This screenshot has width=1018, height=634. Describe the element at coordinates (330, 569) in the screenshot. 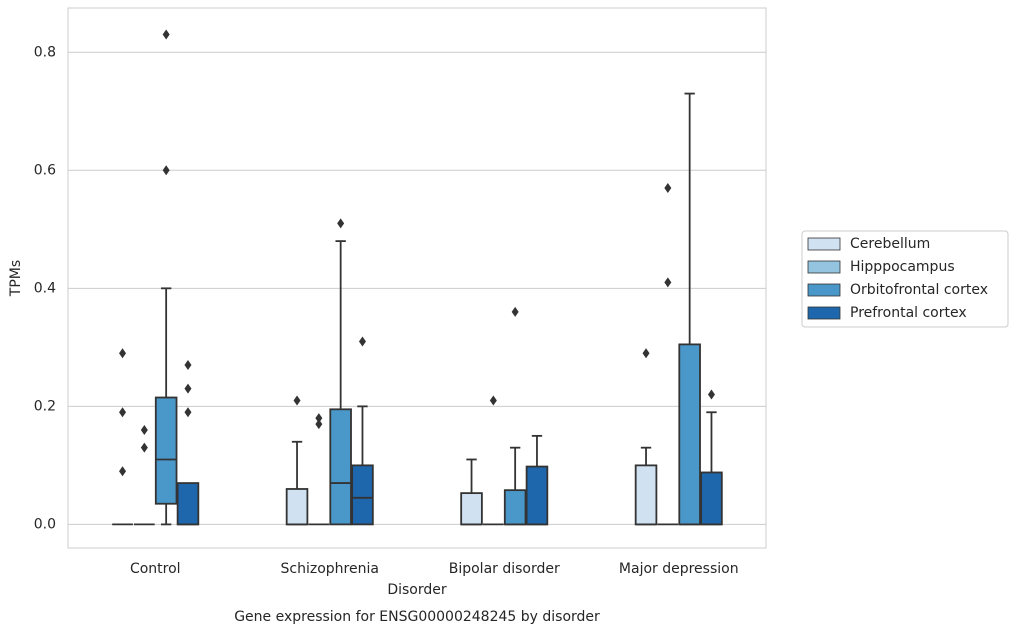

I see `x-tick-label: Schizophrenia` at that location.